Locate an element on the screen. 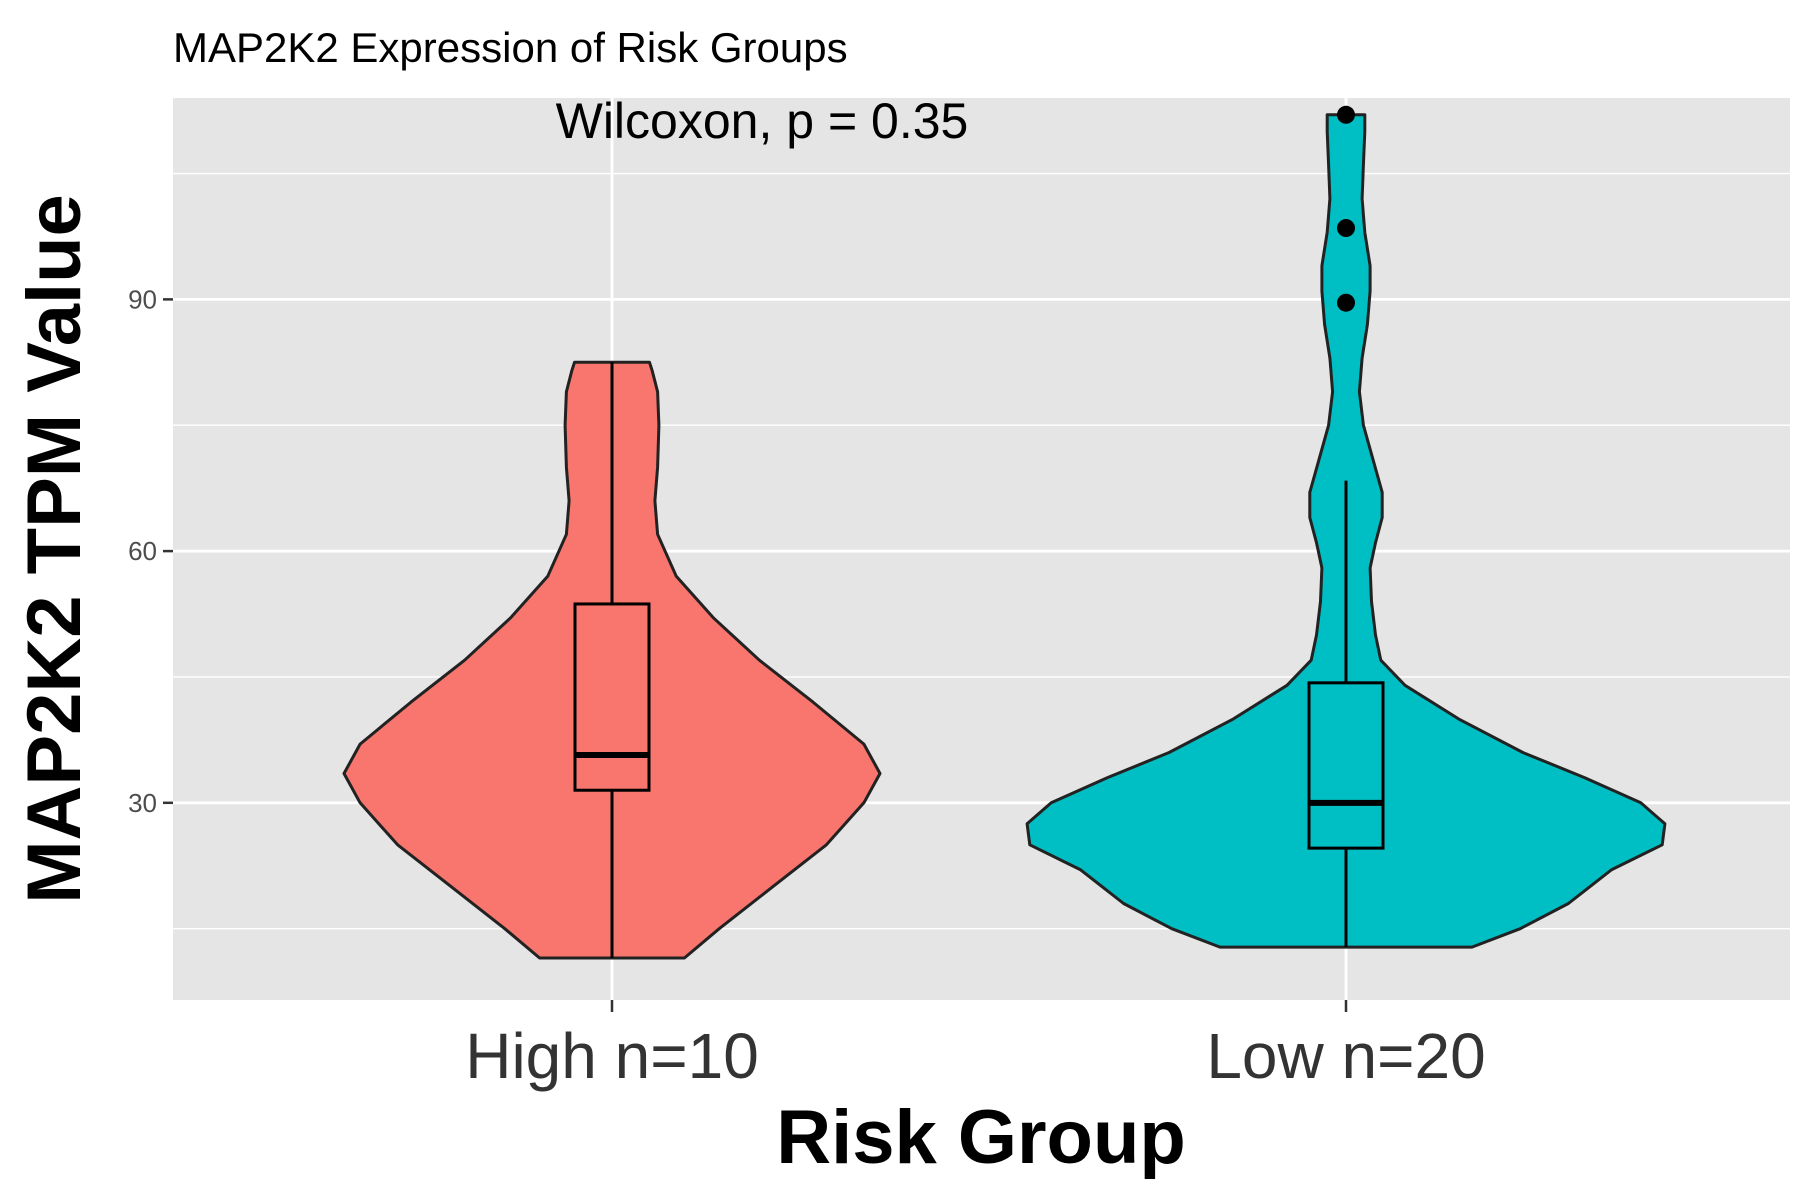  outlier-points is located at coordinates (1346, 208).